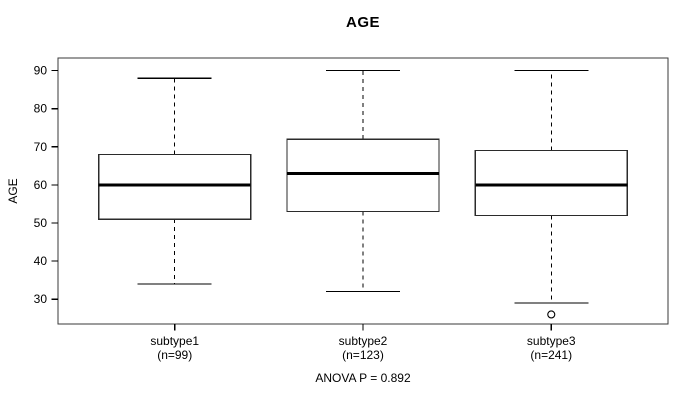  I want to click on anova-annotation: ANOVA P = 0.892, so click(363, 378).